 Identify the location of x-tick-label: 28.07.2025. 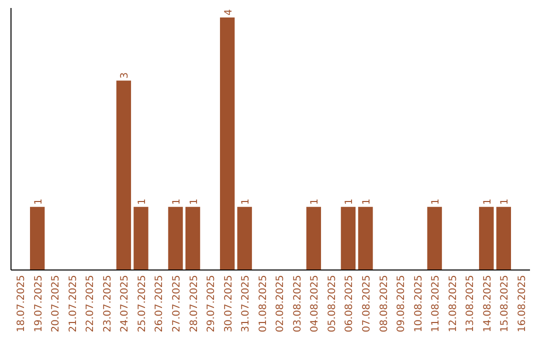
(194, 303).